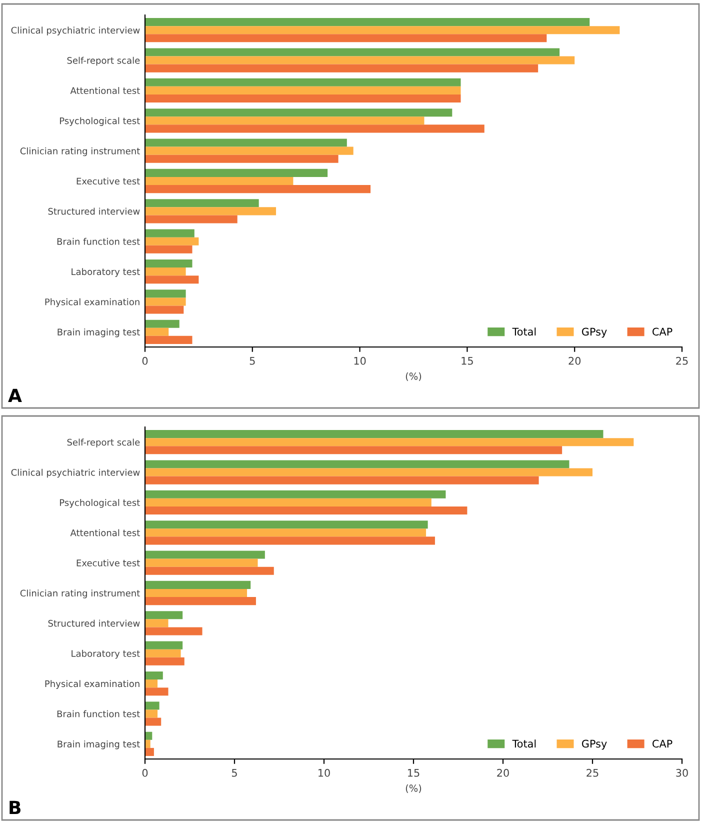  What do you see at coordinates (414, 789) in the screenshot?
I see `x-axis-title: (%)` at bounding box center [414, 789].